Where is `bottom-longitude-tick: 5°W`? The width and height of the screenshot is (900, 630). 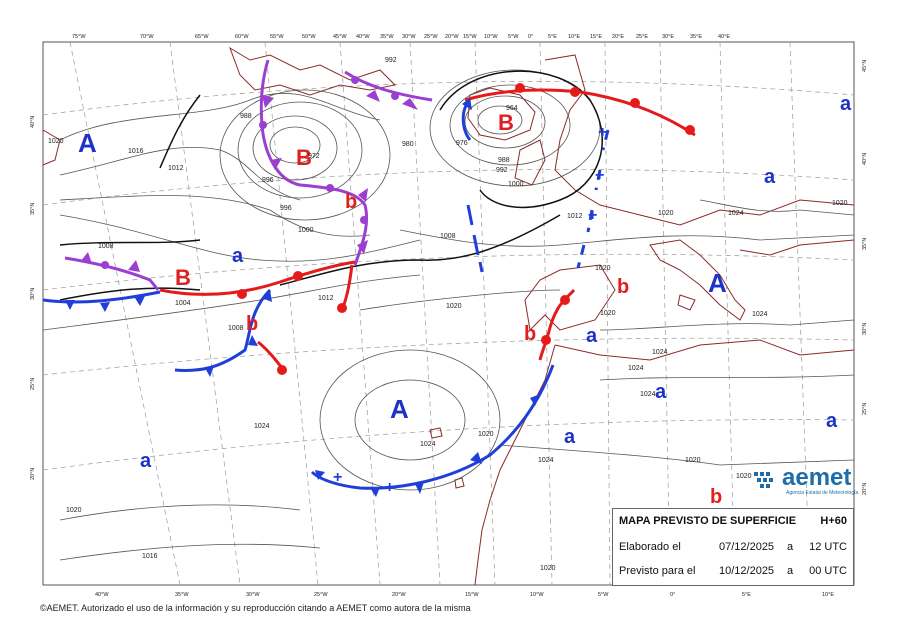
bottom-longitude-tick: 5°W is located at coordinates (603, 595).